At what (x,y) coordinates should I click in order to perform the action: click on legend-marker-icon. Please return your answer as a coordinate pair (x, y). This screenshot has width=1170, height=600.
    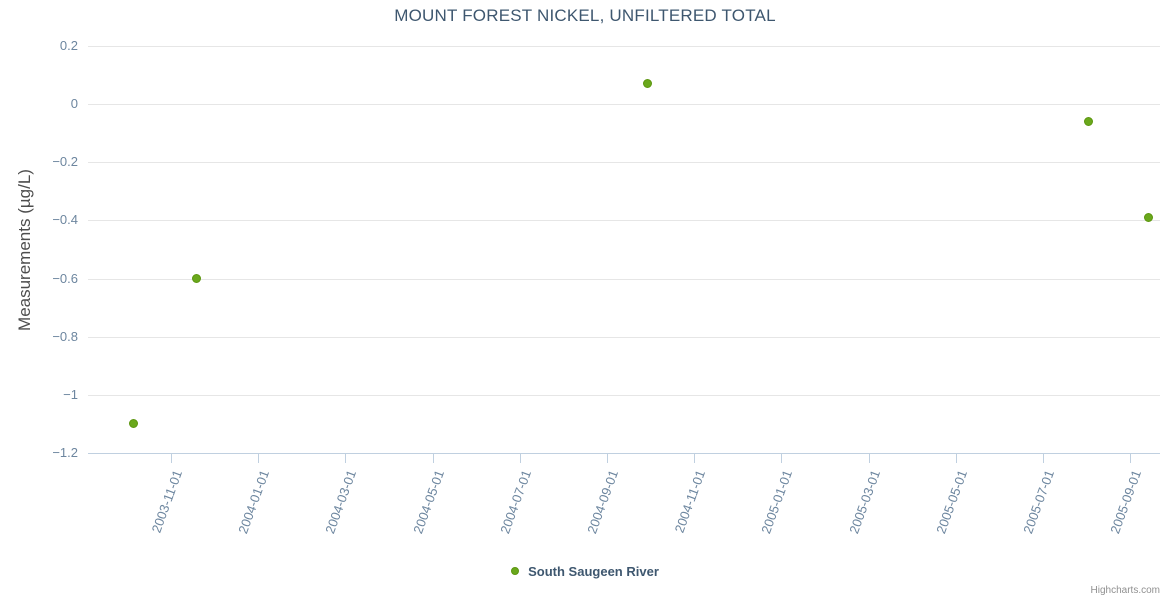
    Looking at the image, I should click on (515, 570).